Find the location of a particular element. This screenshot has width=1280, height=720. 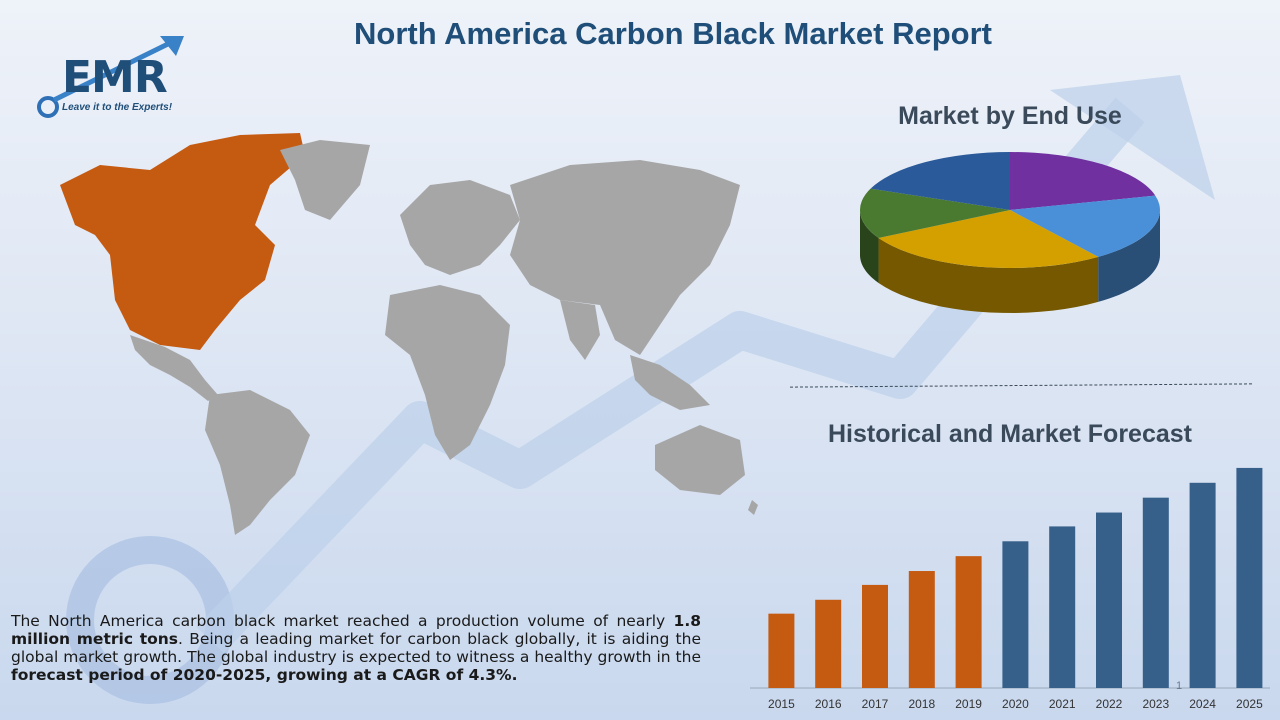

x-tick-label-2016: 2016 is located at coordinates (828, 704).